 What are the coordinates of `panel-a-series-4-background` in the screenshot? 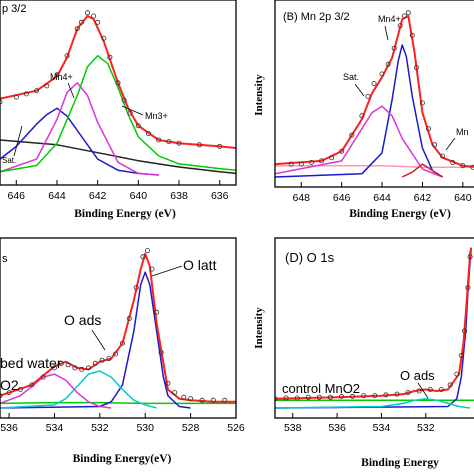 It's located at (118, 157).